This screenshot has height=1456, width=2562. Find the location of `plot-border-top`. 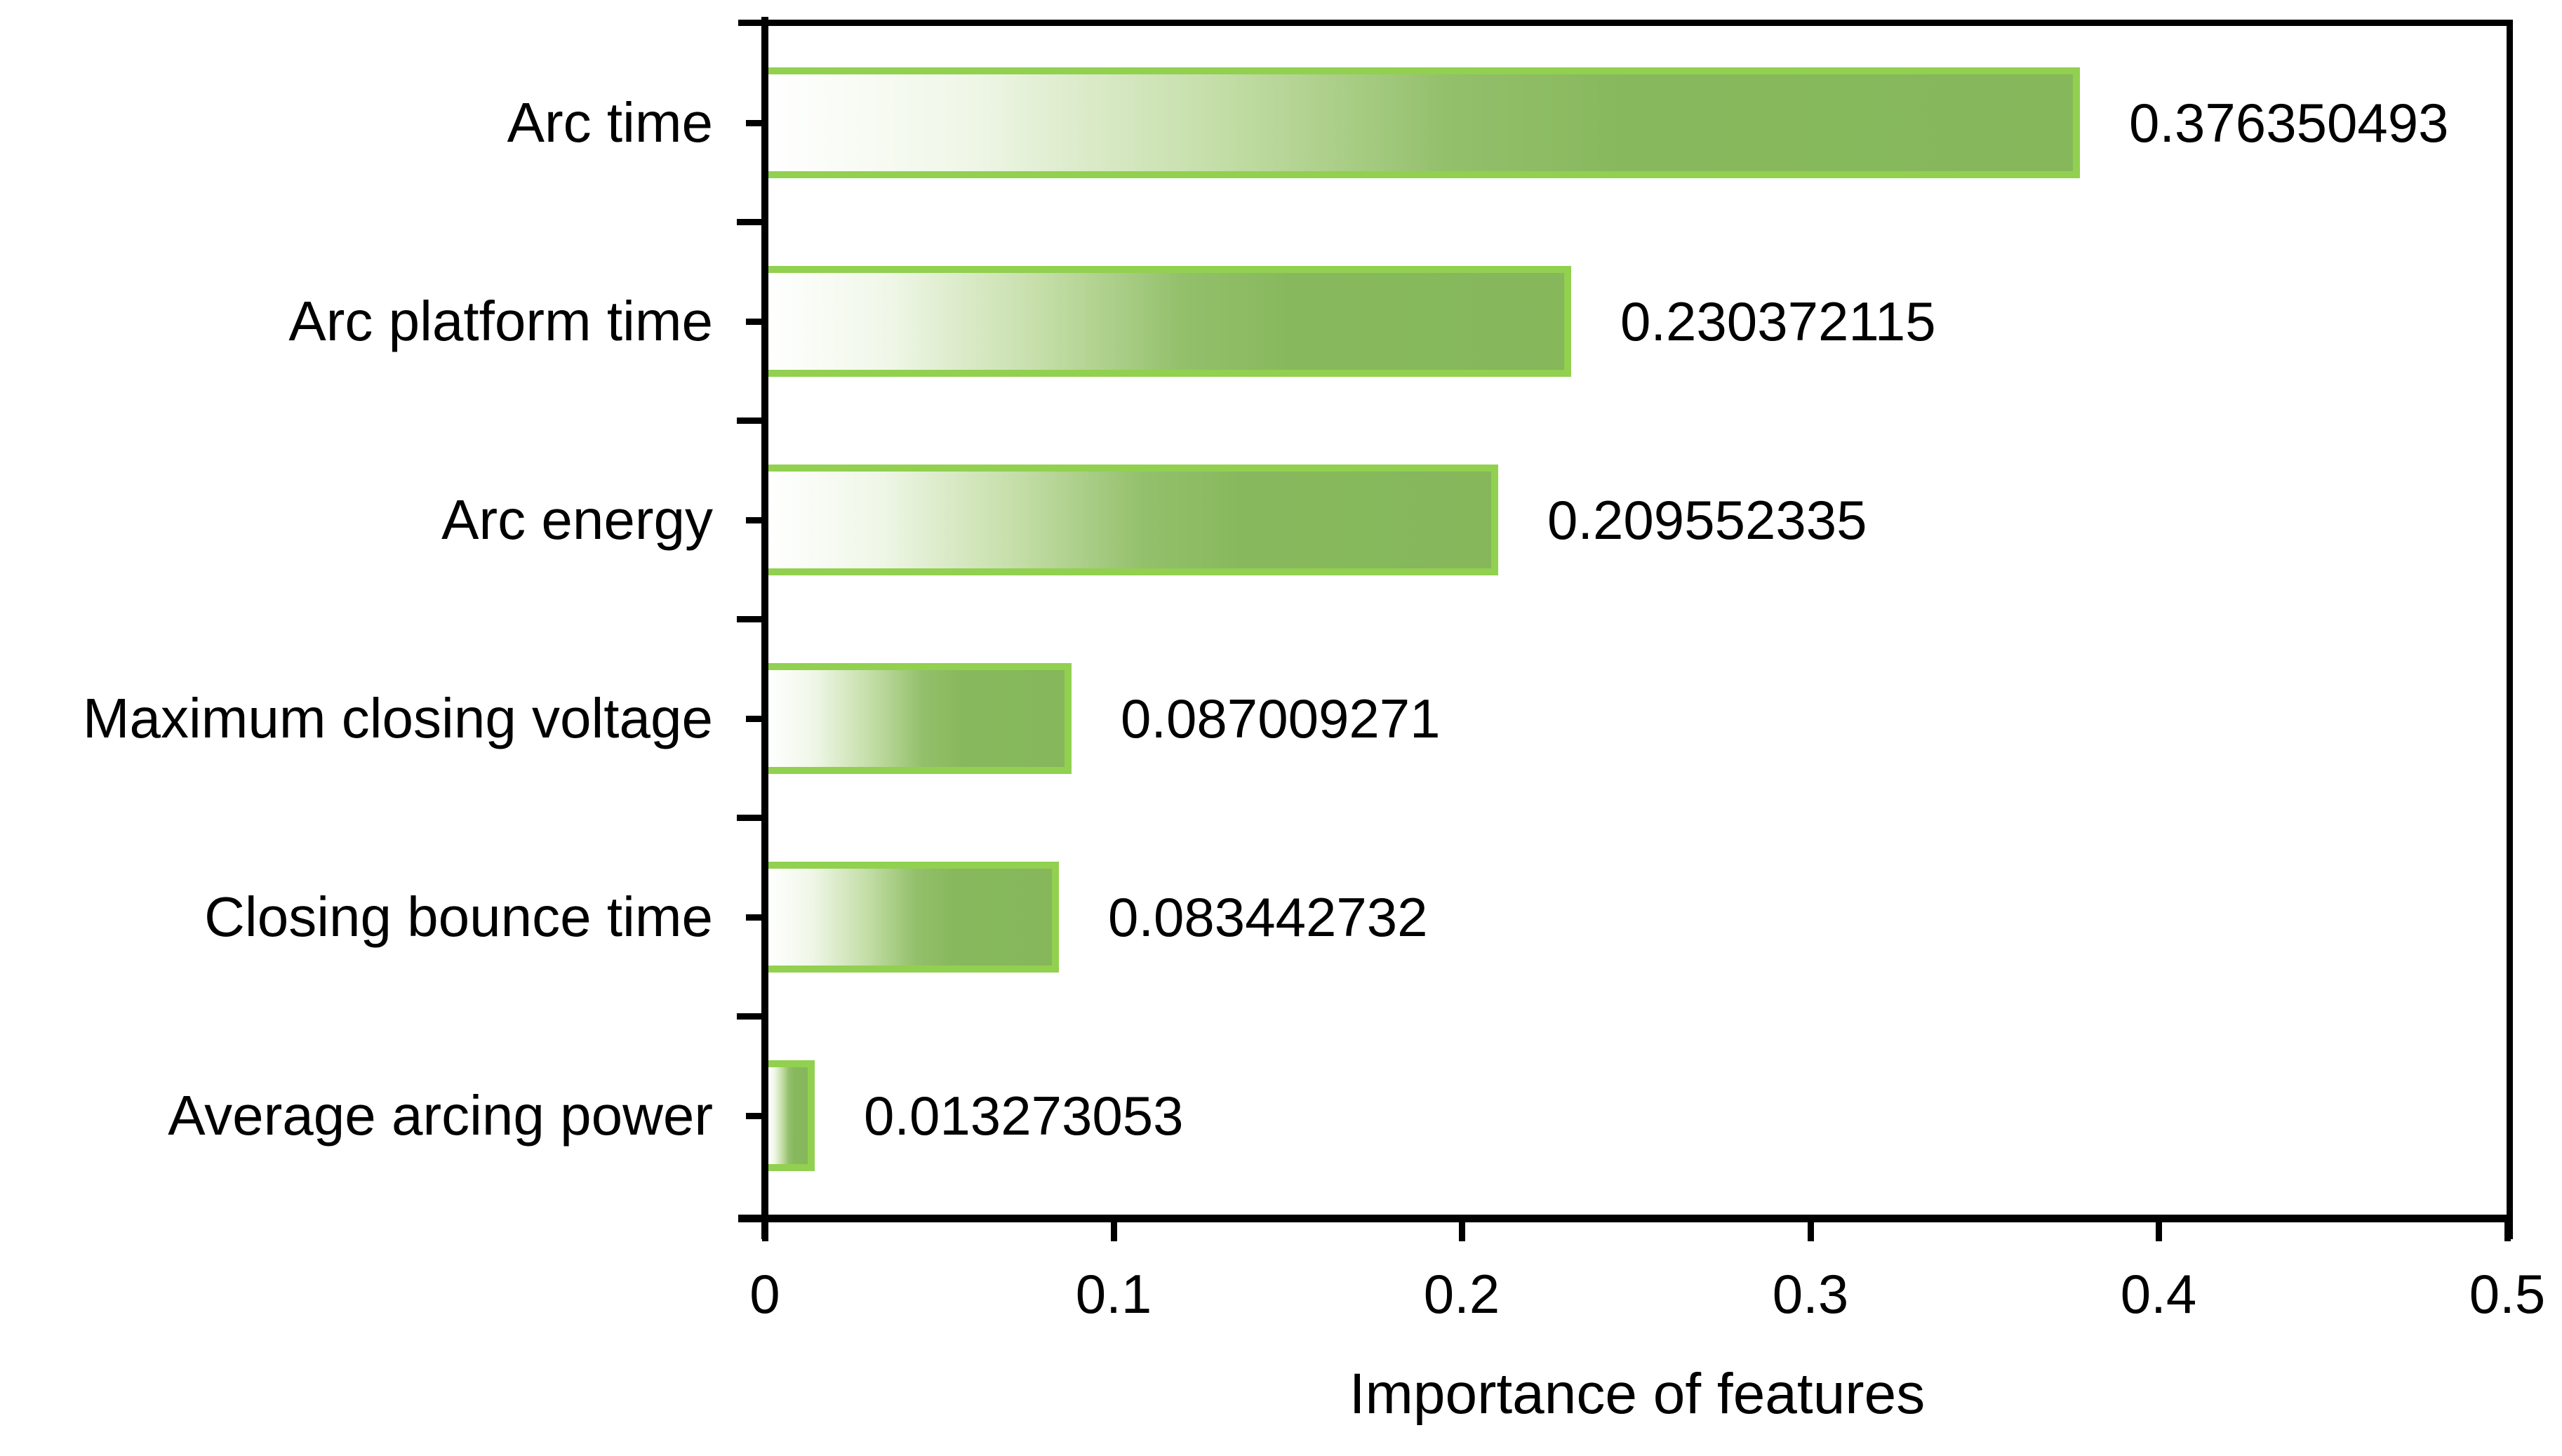

plot-border-top is located at coordinates (1625, 23).